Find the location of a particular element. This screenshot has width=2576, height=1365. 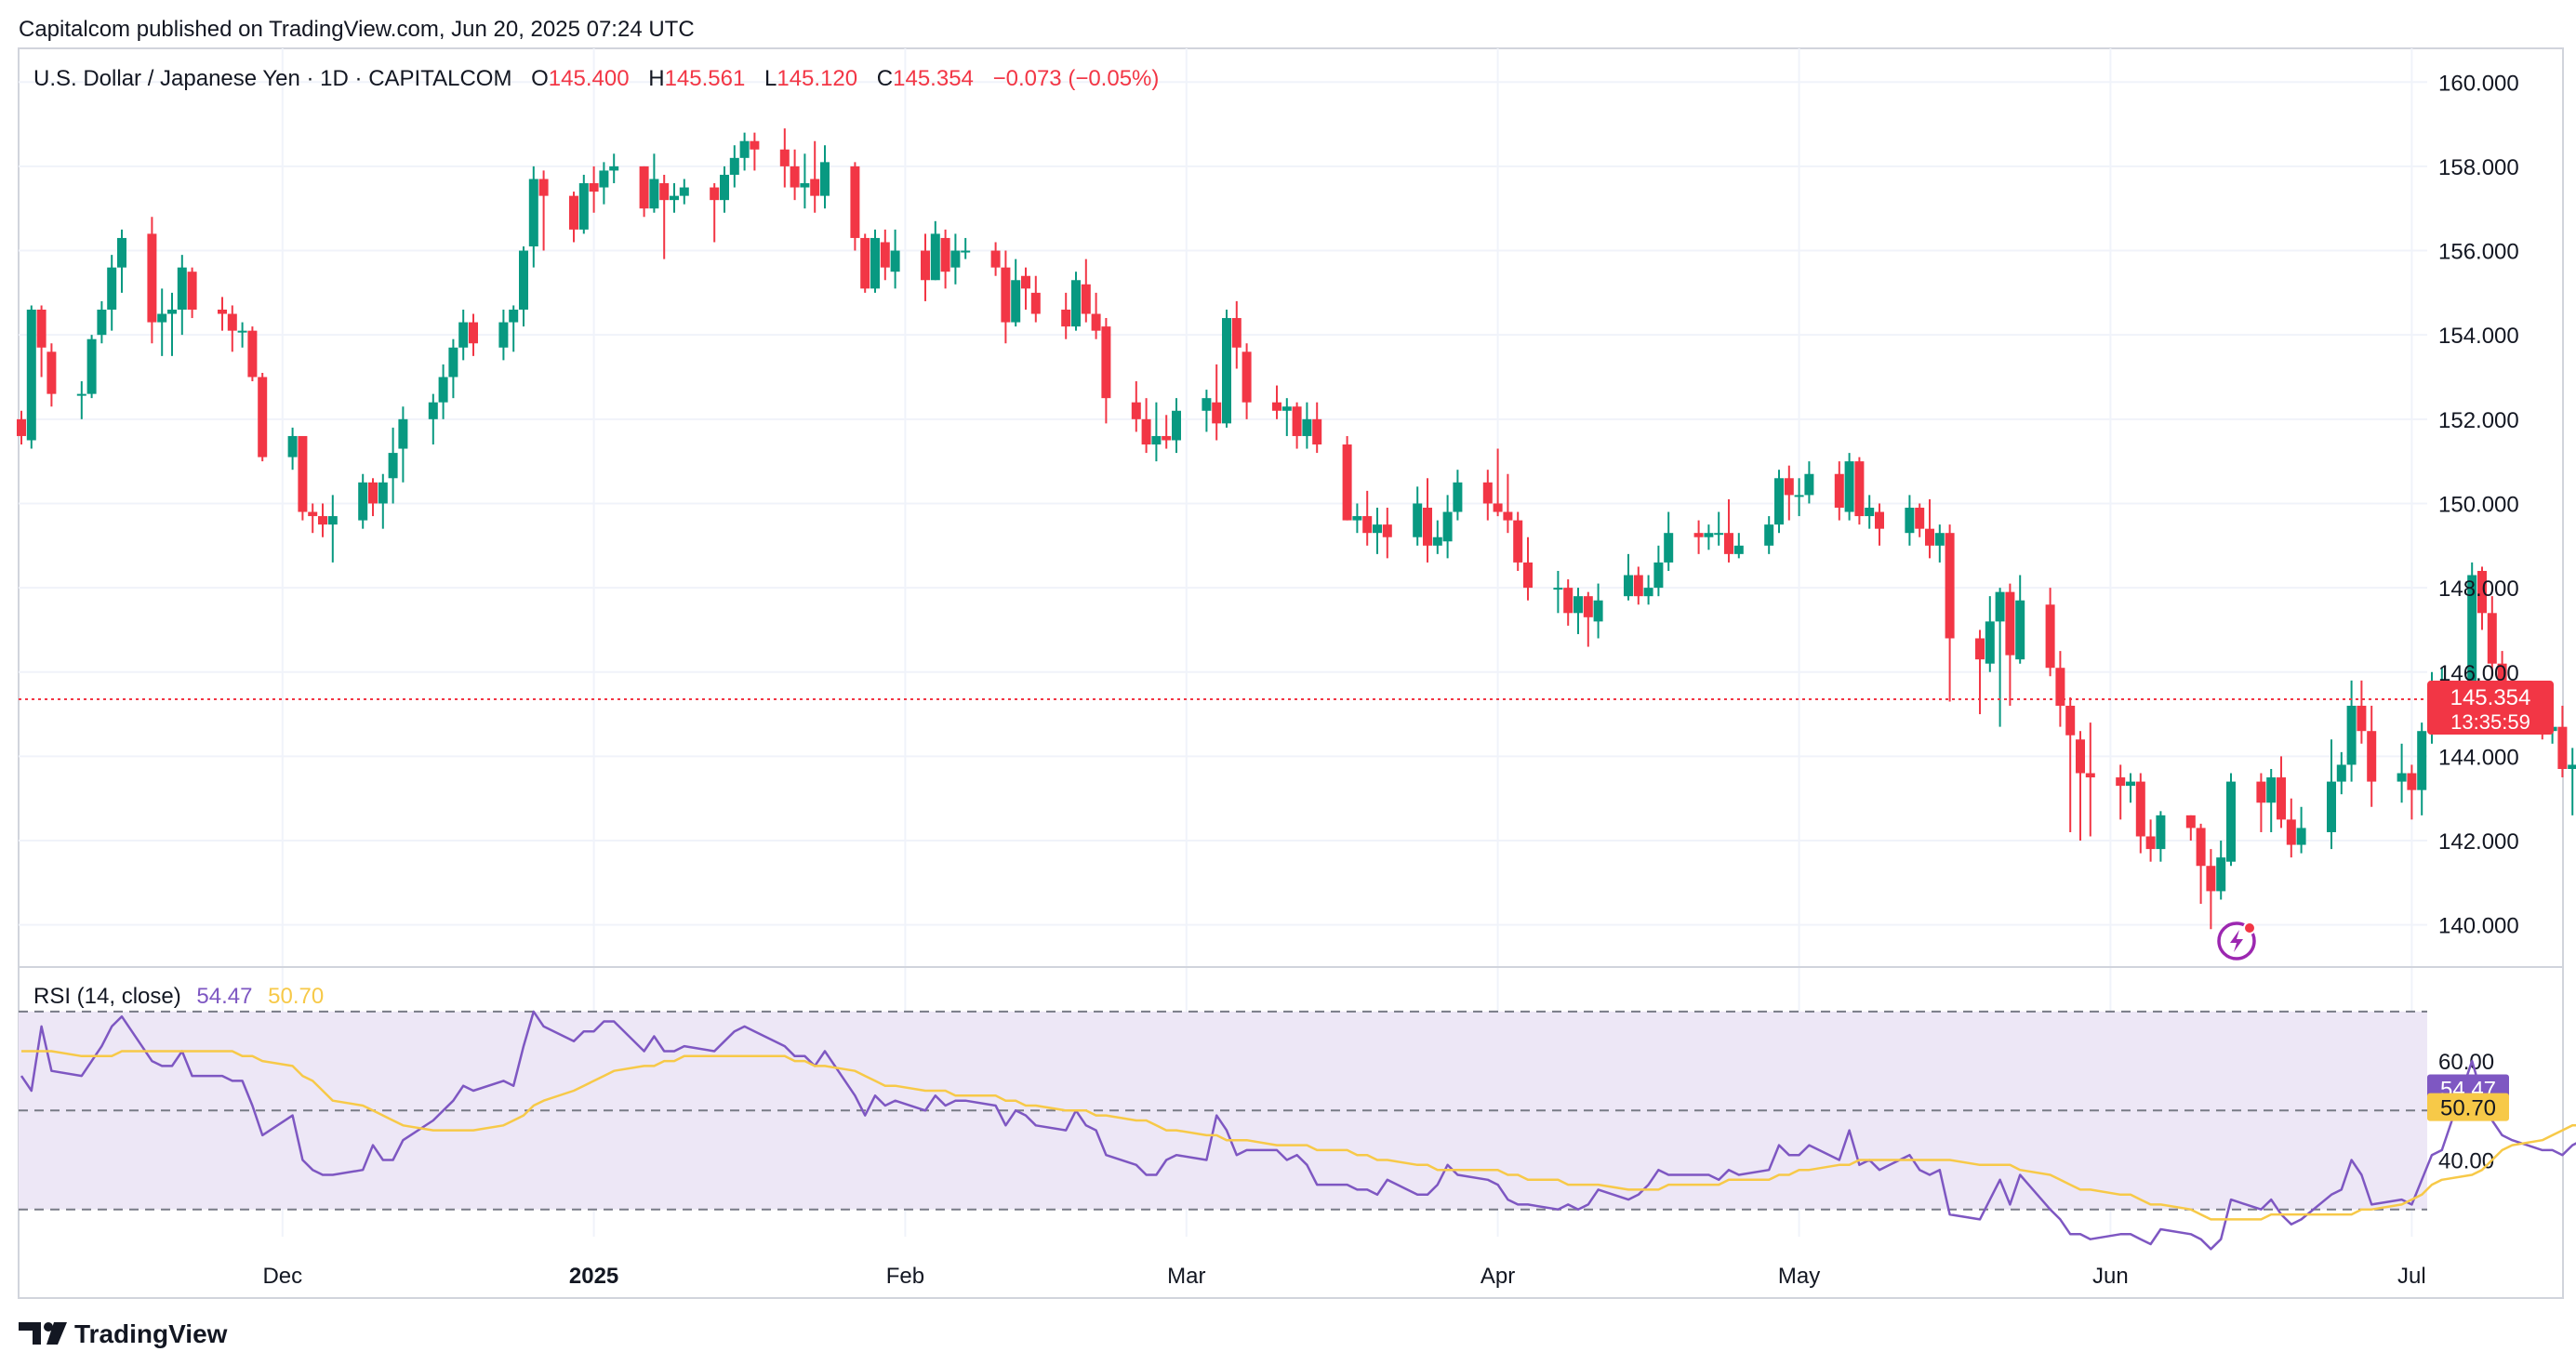

price-tick-label: 150.000 is located at coordinates (2478, 504).